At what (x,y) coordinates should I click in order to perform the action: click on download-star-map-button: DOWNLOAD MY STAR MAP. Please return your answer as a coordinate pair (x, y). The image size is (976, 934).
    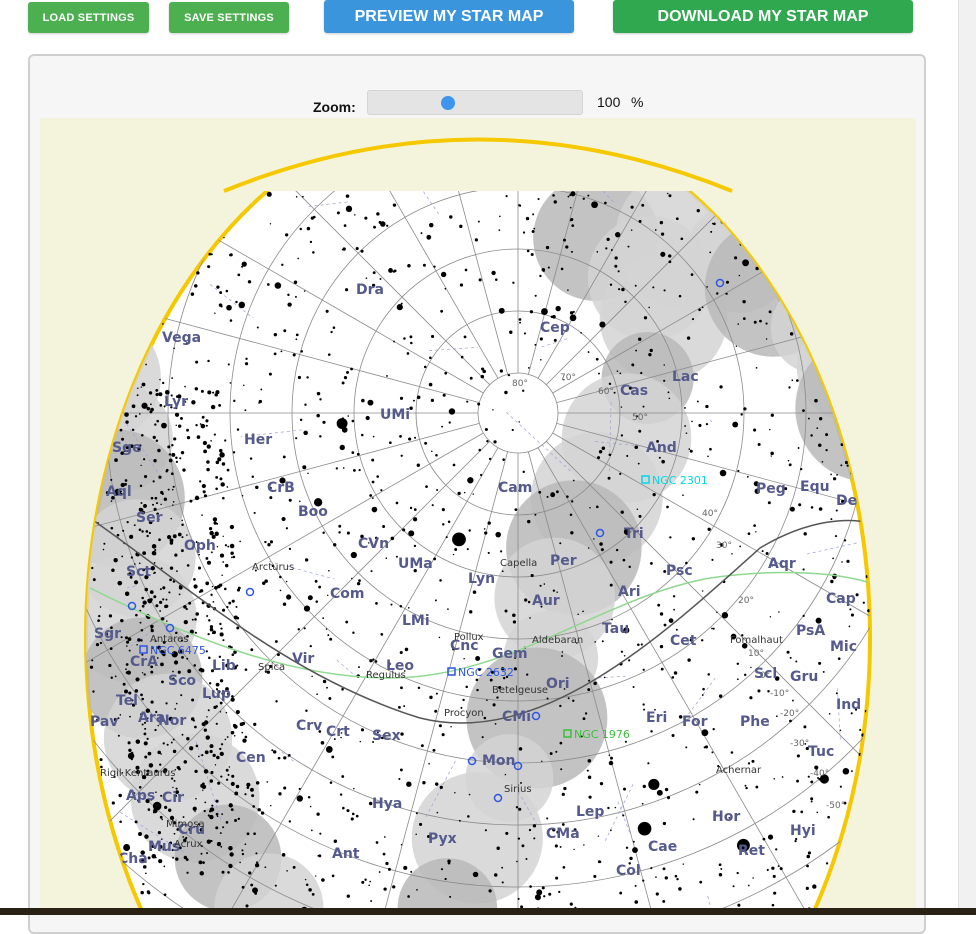
    Looking at the image, I should click on (763, 16).